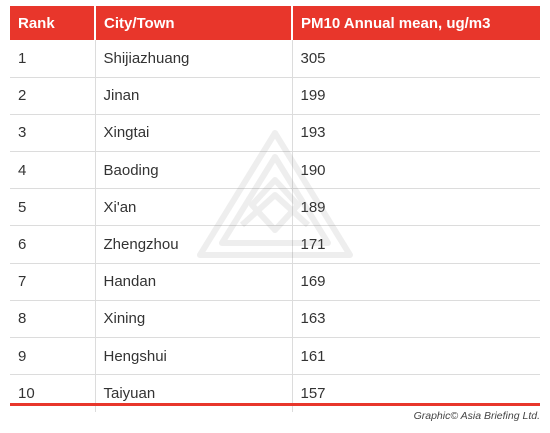  Describe the element at coordinates (416, 207) in the screenshot. I see `pm10-value-cell: 189` at that location.